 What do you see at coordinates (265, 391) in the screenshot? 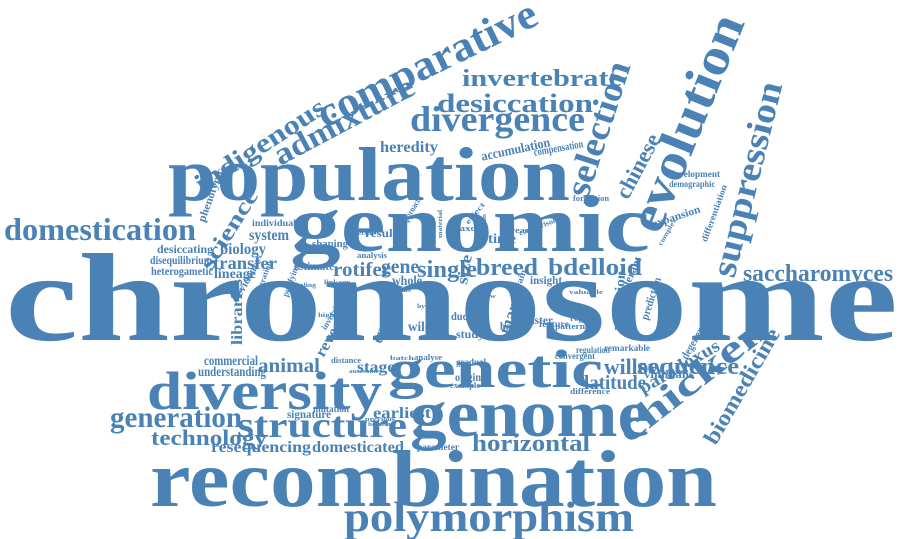
I see `word-diversity: diversity` at bounding box center [265, 391].